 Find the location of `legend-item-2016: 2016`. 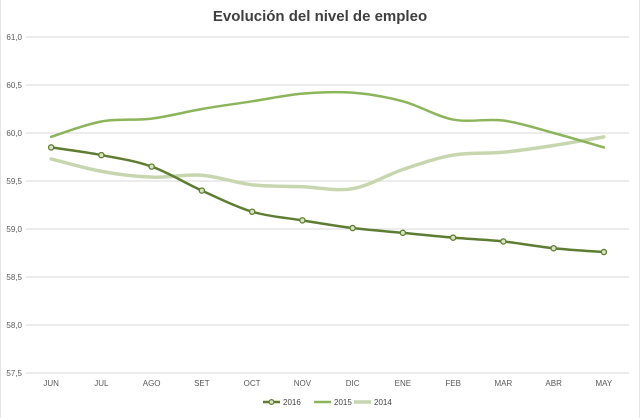

legend-item-2016: 2016 is located at coordinates (282, 402).